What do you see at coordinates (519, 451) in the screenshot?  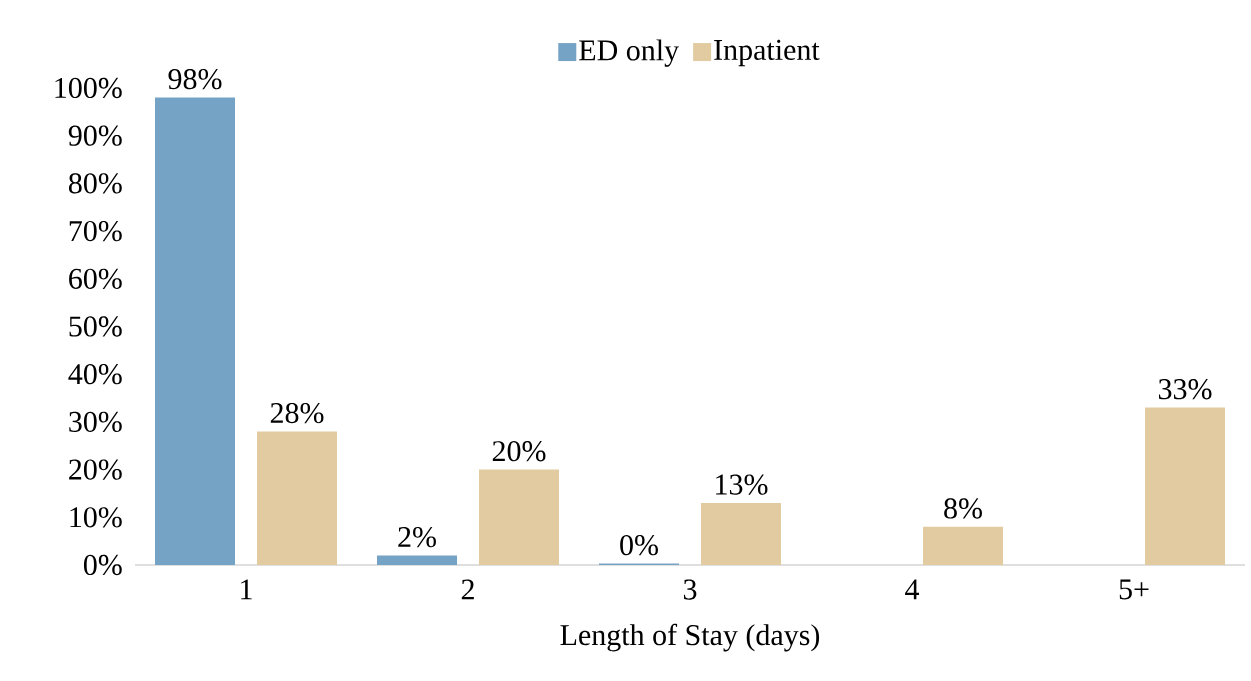 I see `data-label: 20%` at bounding box center [519, 451].